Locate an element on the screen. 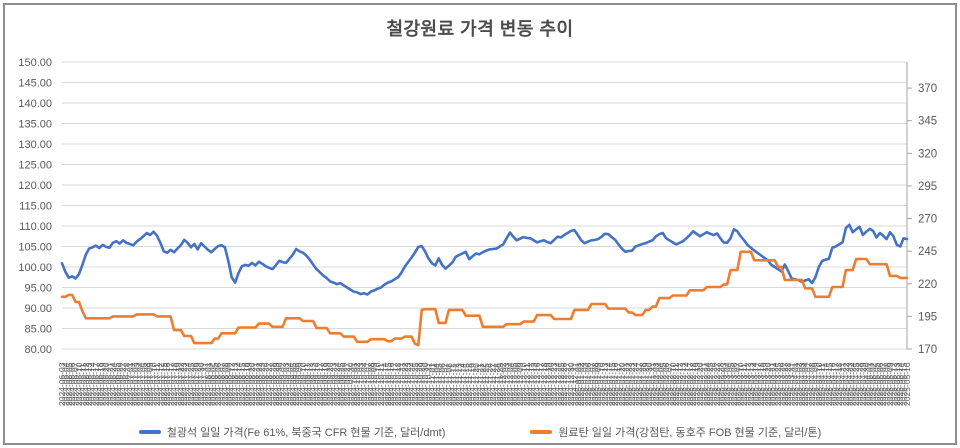 The height and width of the screenshot is (448, 960). x-axis-tick-label: 2024-11-26 is located at coordinates (490, 384).